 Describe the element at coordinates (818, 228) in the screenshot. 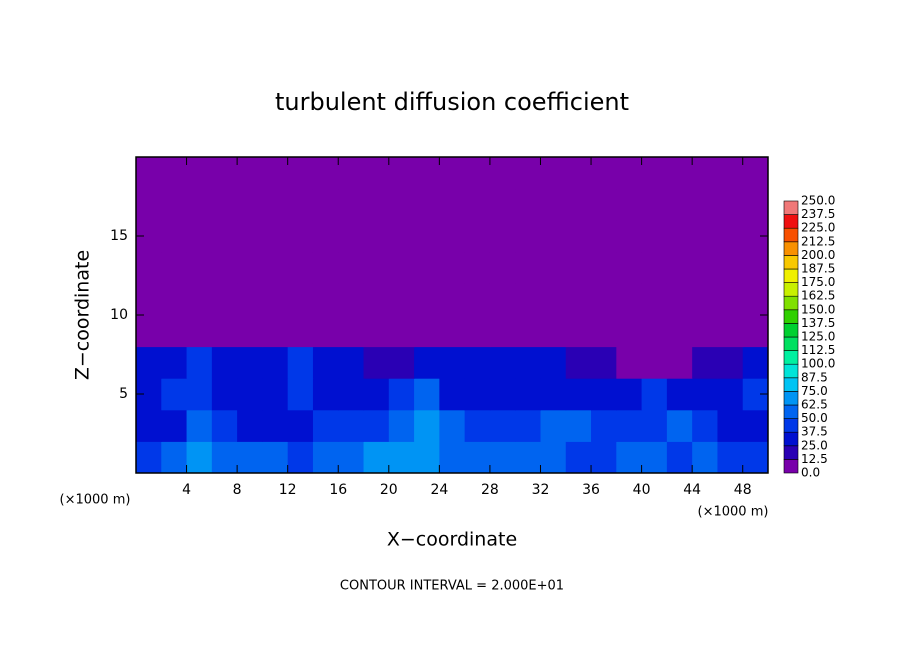

I see `colorbar-label: 225.0` at that location.